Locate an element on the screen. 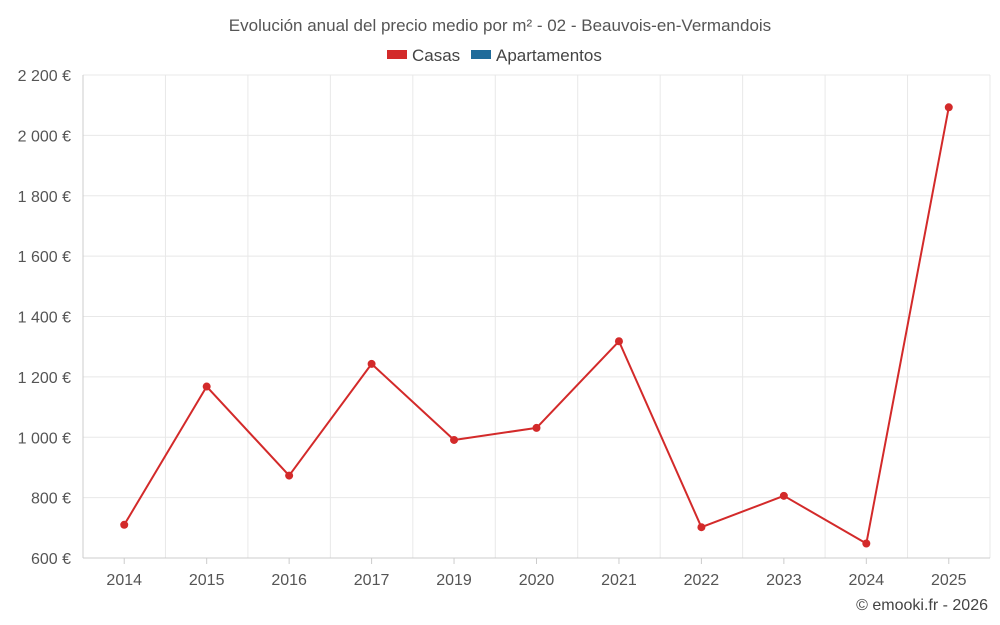 Image resolution: width=1000 pixels, height=625 pixels. y-tick-label: 1 200 € is located at coordinates (44, 378).